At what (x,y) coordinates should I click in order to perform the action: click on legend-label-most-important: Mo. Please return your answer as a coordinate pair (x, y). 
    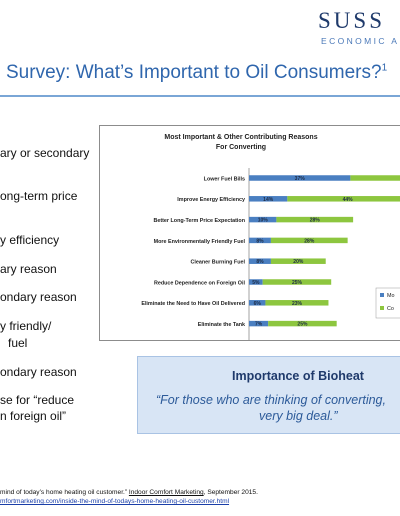
    Looking at the image, I should click on (391, 296).